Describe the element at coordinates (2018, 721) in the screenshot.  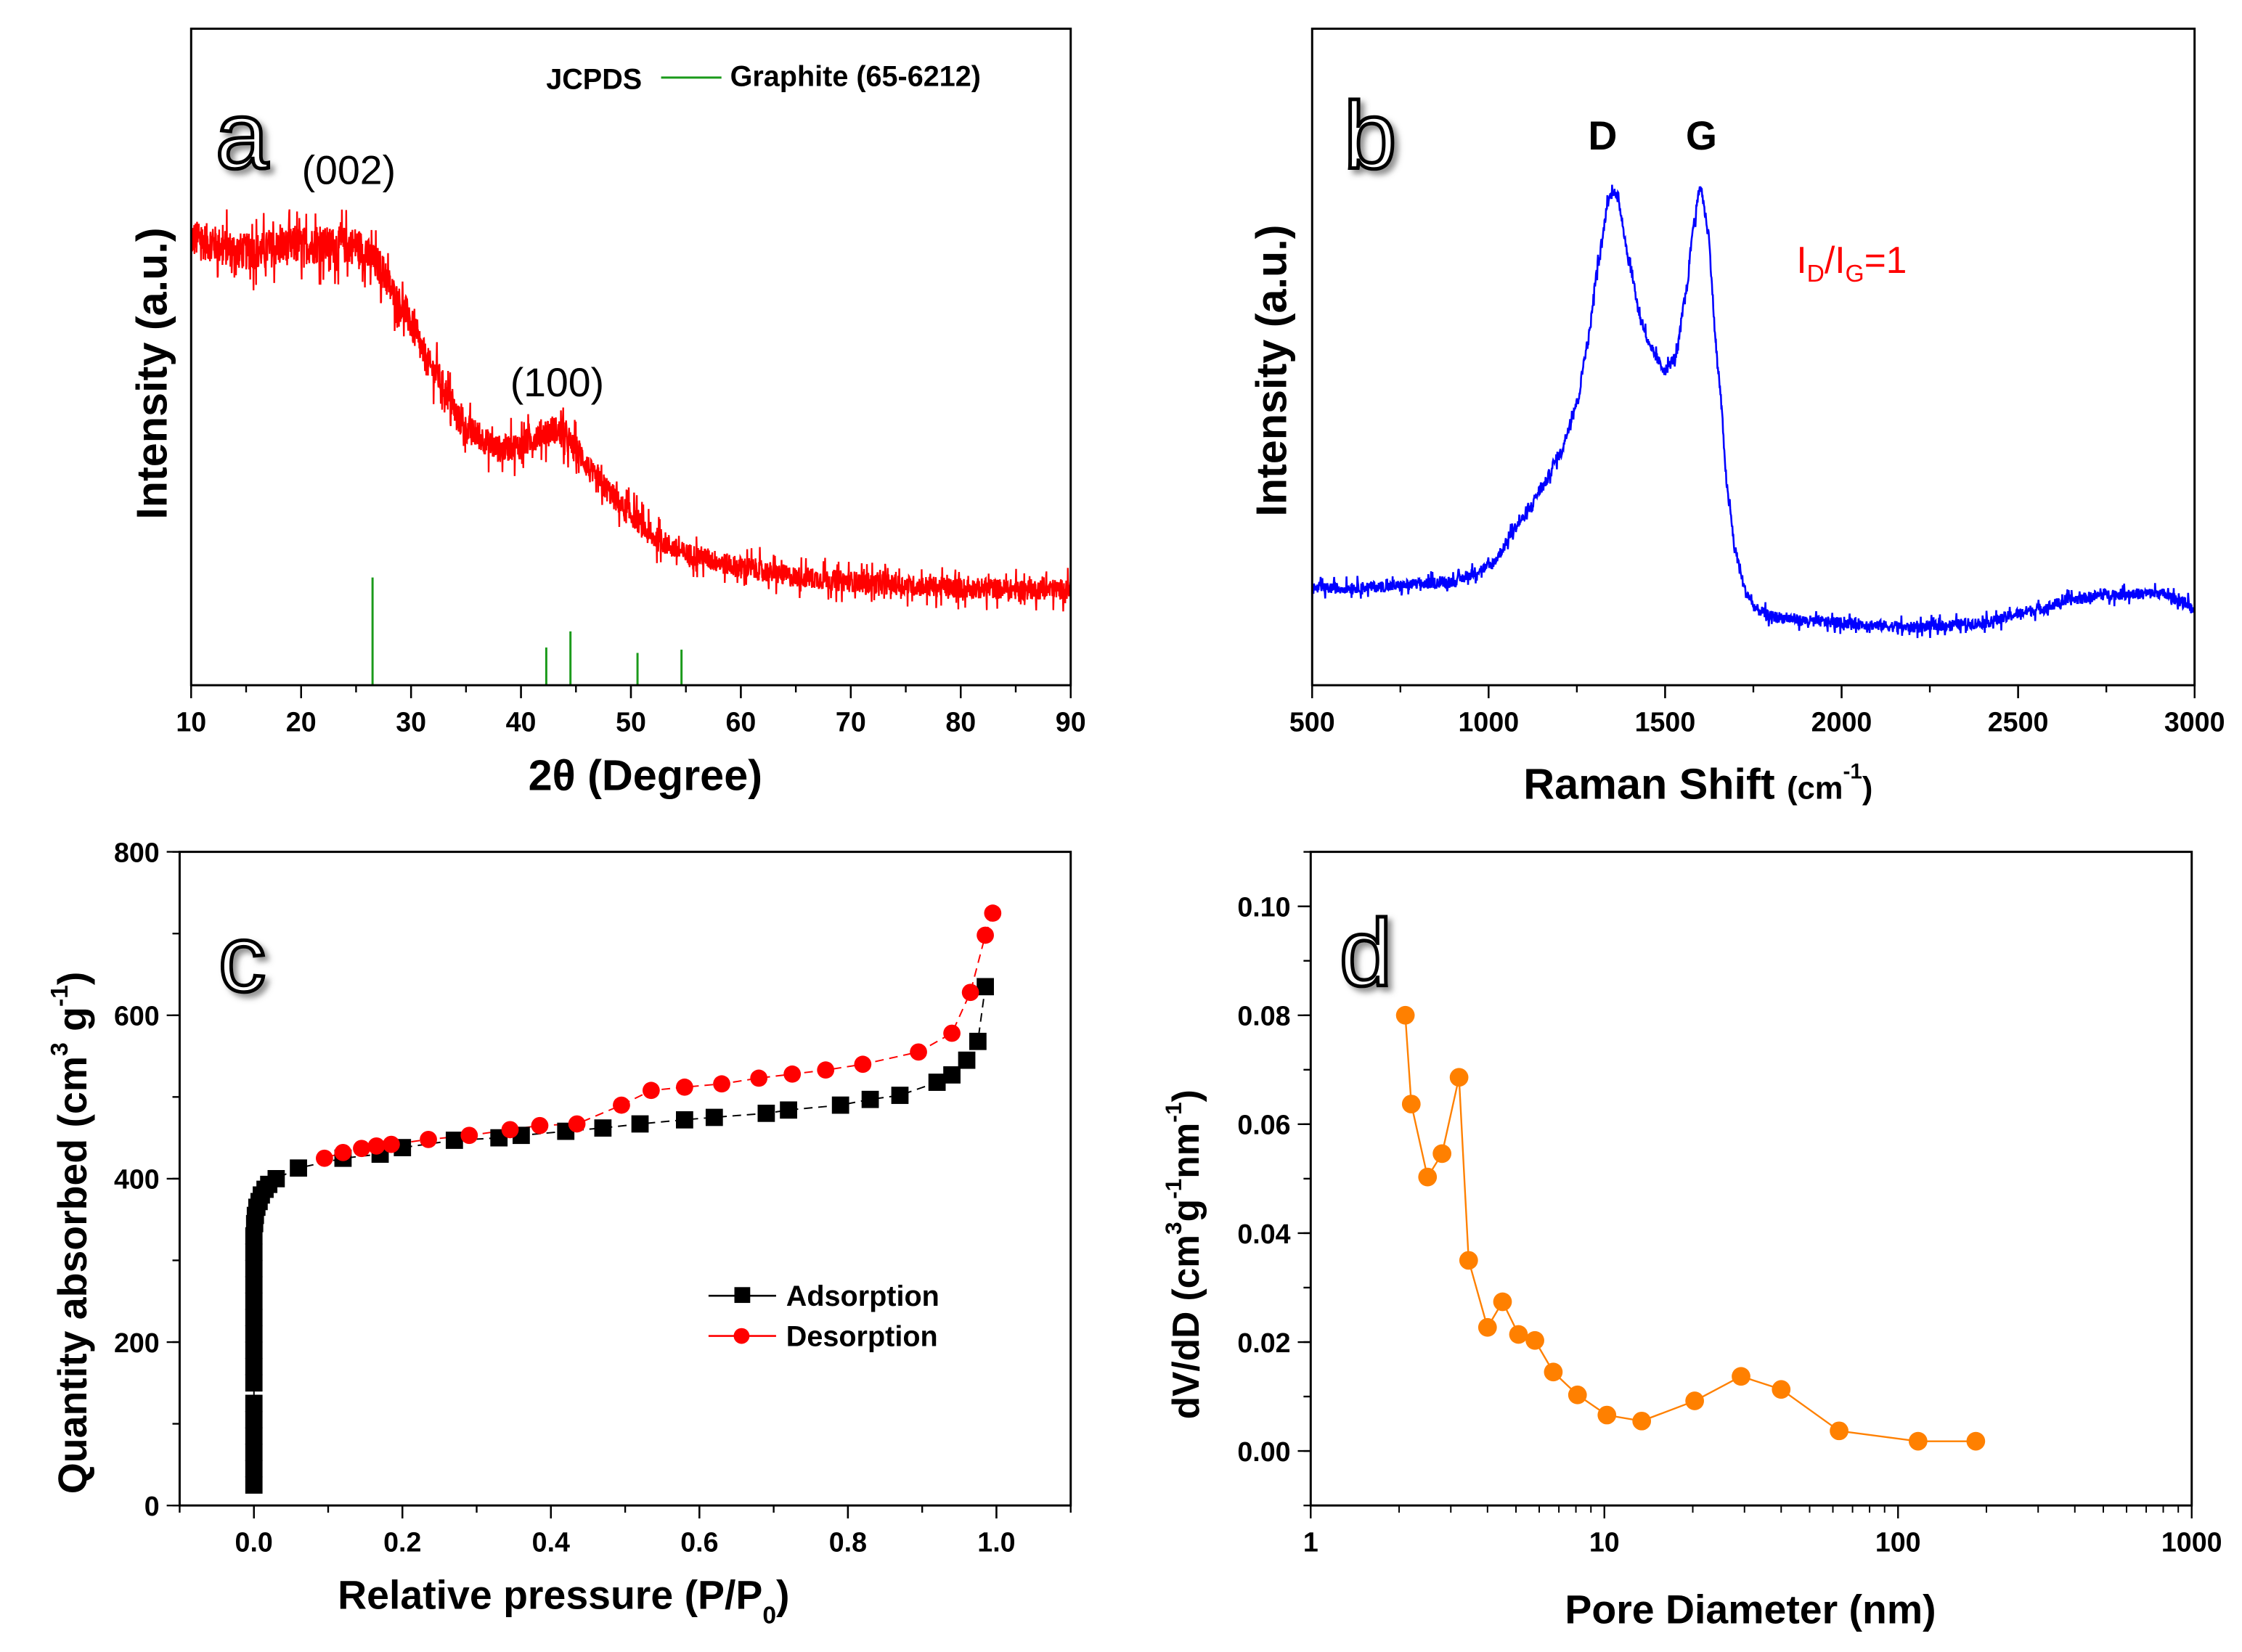
I see `x-tick-label: 2500` at that location.